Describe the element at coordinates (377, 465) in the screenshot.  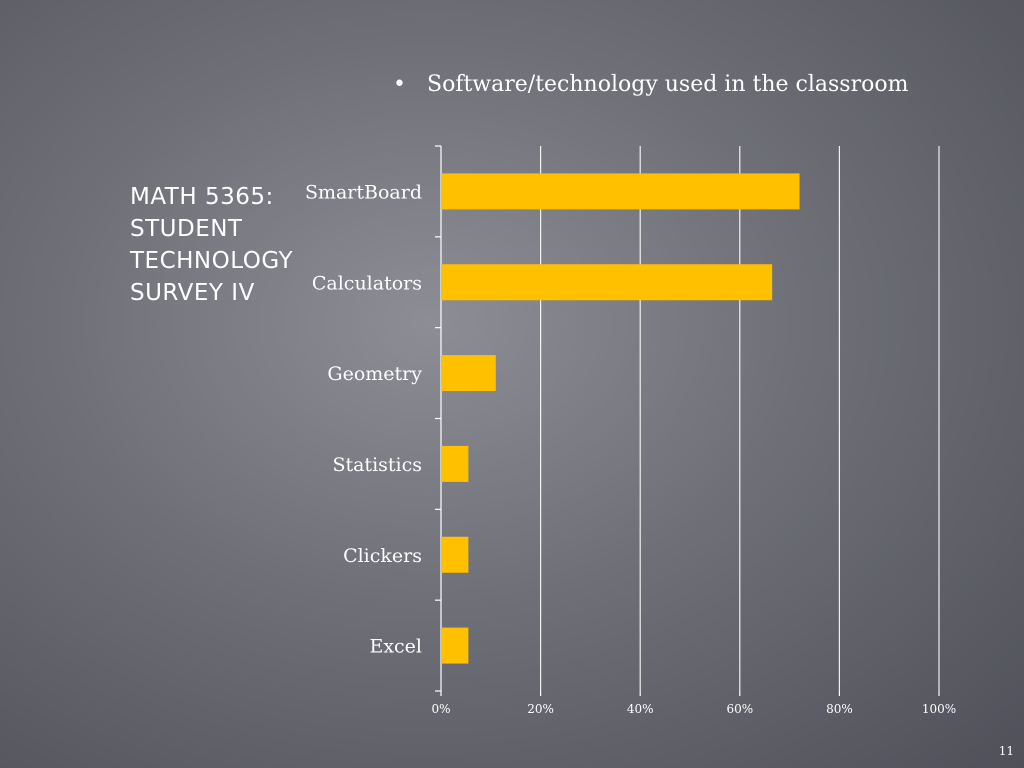
I see `category-label: Statistics` at that location.